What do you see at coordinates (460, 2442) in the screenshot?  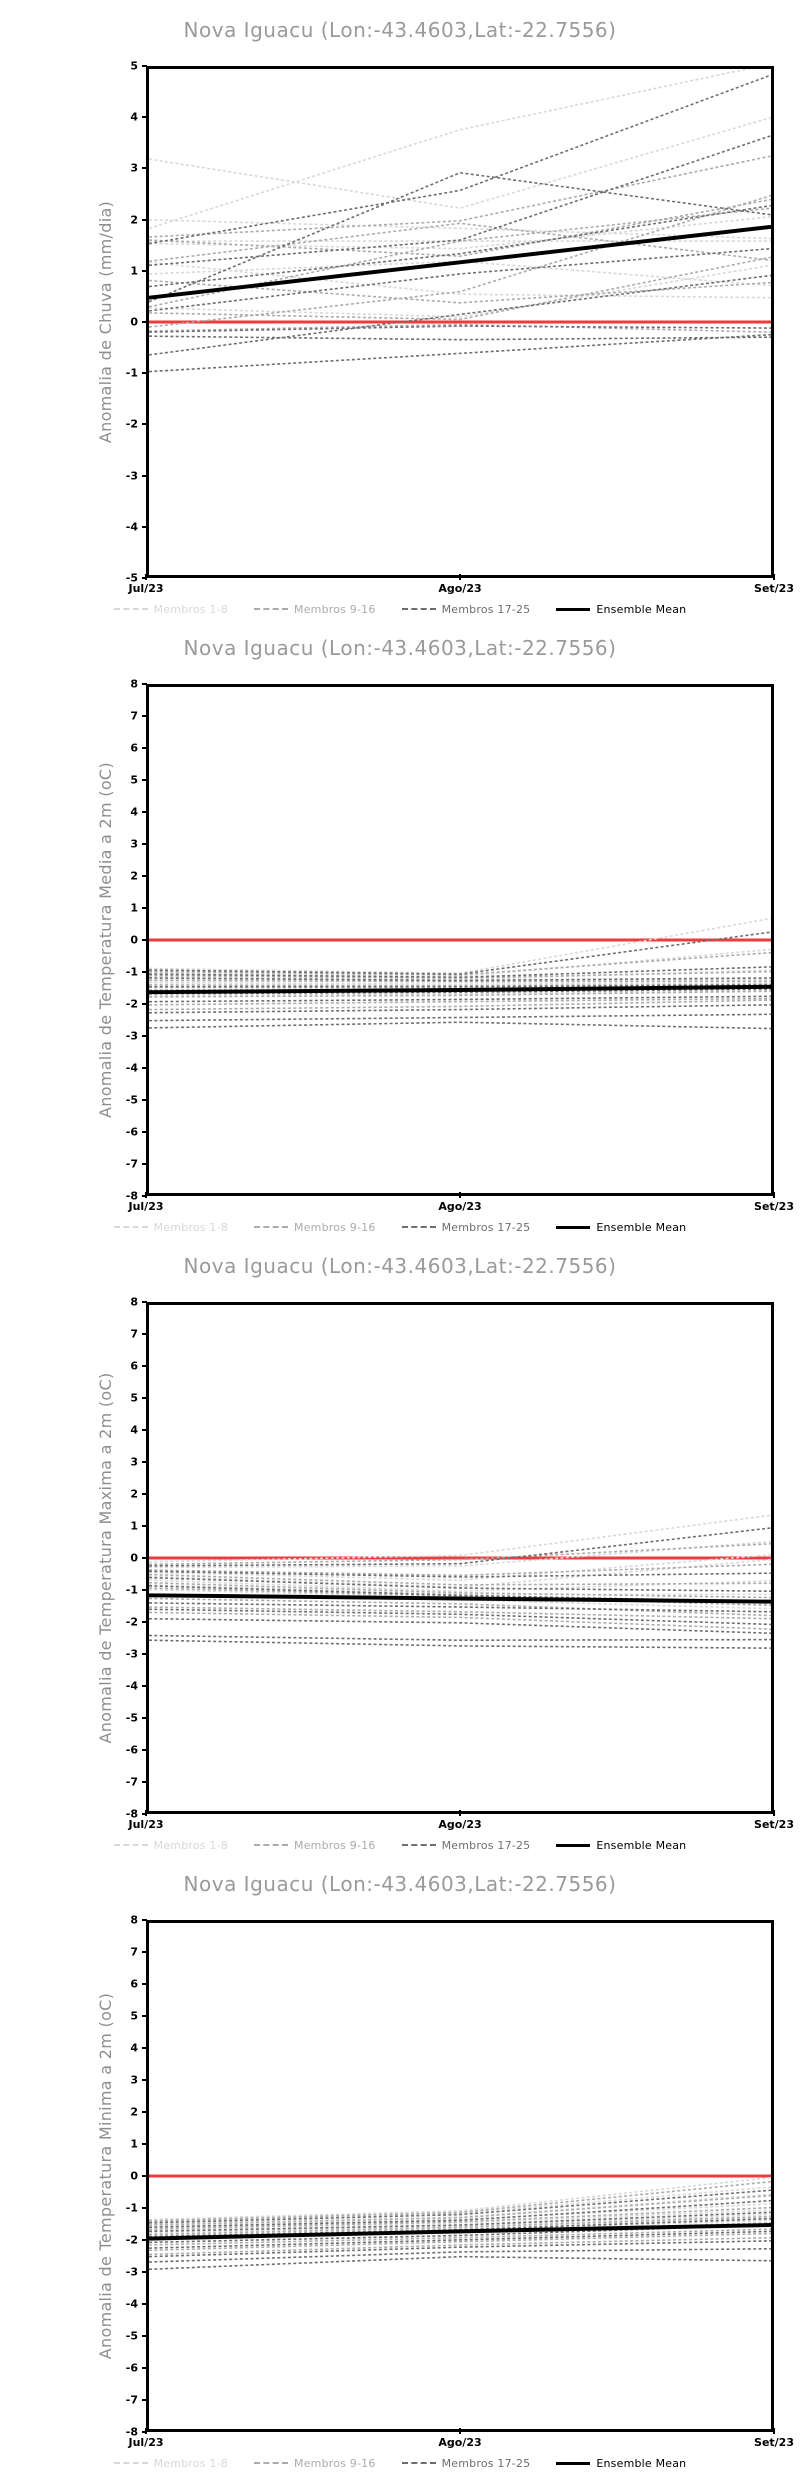 I see `x-tick-label: Ago/23` at bounding box center [460, 2442].